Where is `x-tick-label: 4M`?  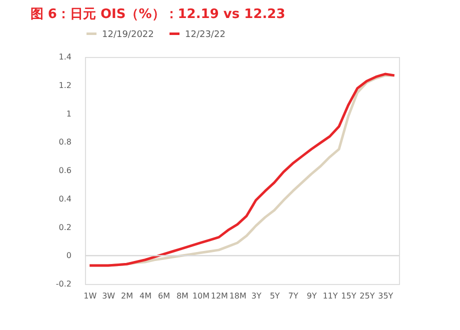
x-tick-label: 4M is located at coordinates (146, 296).